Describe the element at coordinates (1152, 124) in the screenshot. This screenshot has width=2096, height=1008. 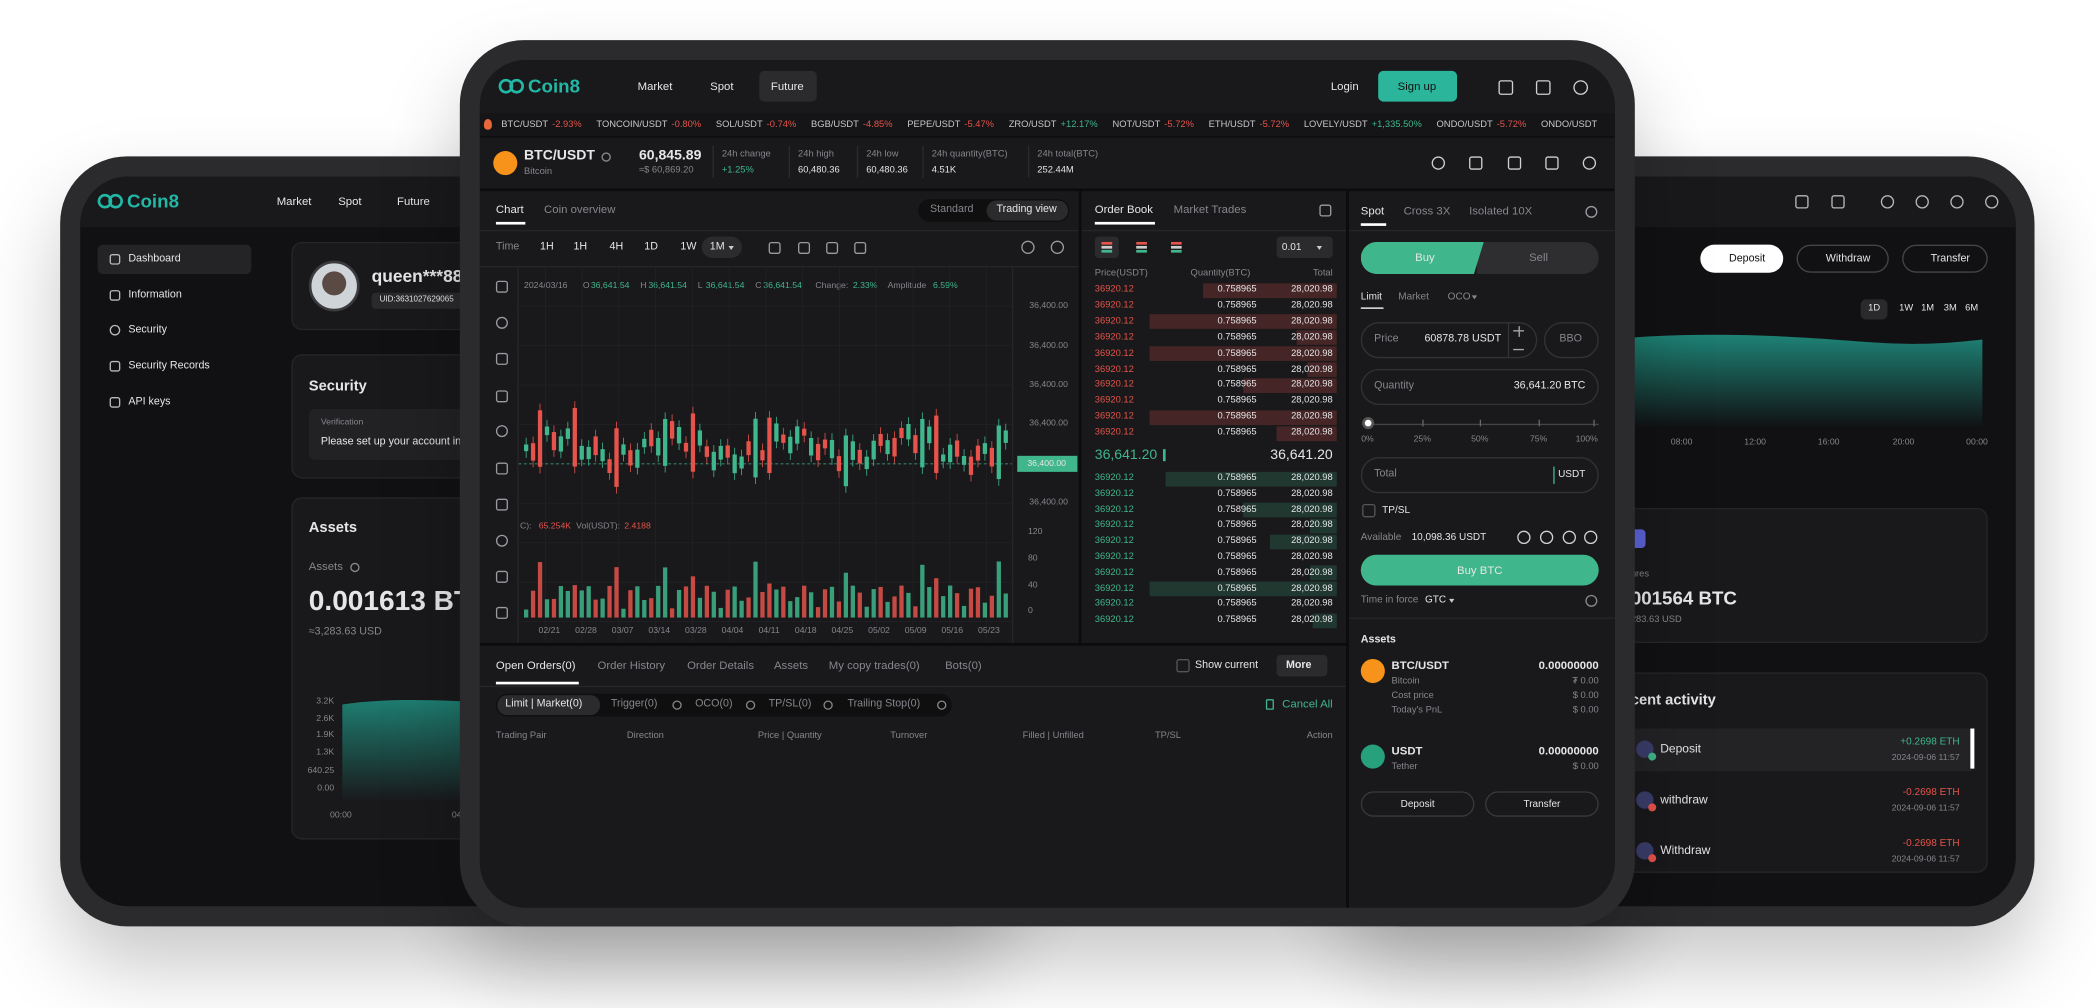
I see `ticker: NOT/USDT -5.72%` at that location.